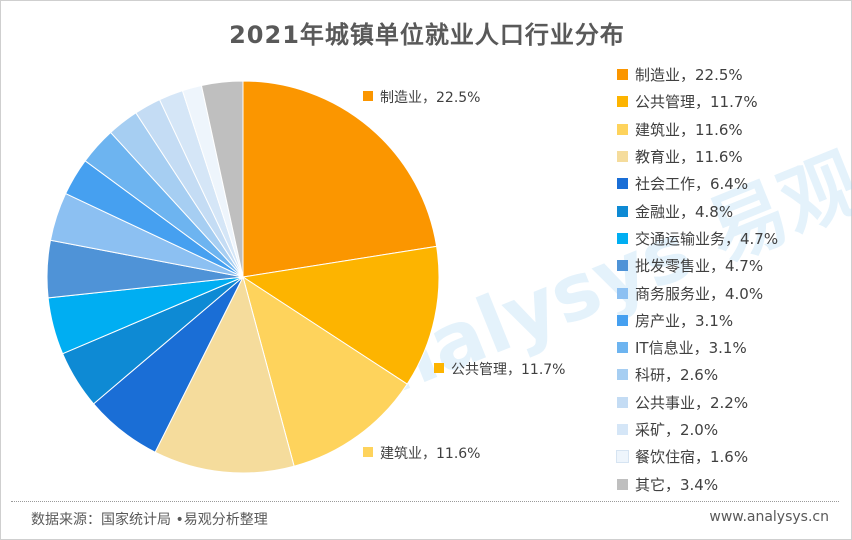 The image size is (852, 540). Describe the element at coordinates (769, 517) in the screenshot. I see `site-url: www.analysys.cn` at that location.